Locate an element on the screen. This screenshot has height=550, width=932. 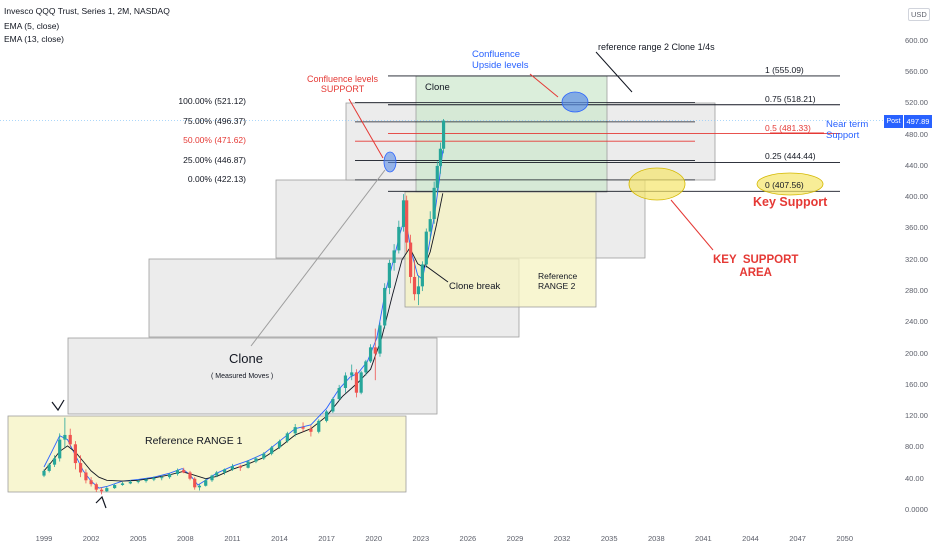
y-tick-label: 160.00 is located at coordinates (916, 384).